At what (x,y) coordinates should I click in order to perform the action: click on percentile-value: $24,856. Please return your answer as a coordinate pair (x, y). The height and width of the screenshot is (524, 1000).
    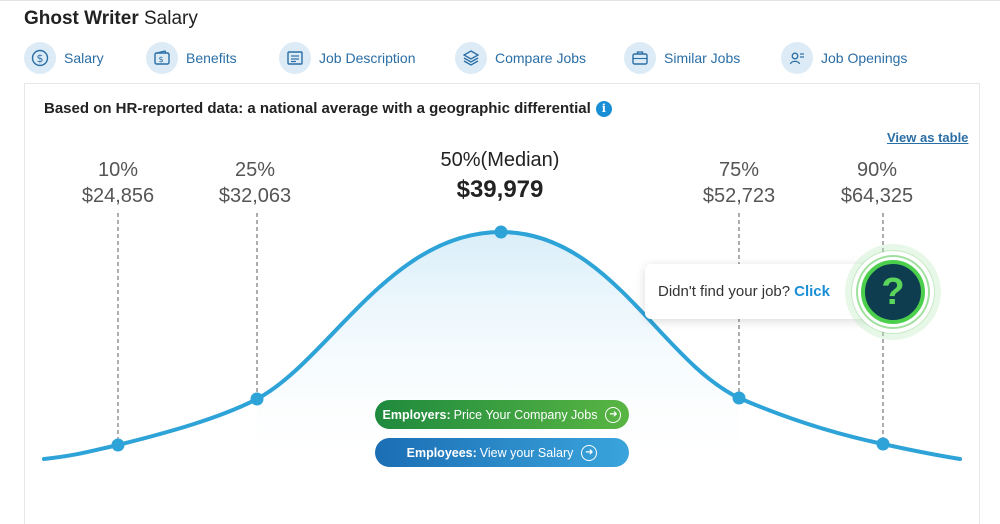
    Looking at the image, I should click on (118, 196).